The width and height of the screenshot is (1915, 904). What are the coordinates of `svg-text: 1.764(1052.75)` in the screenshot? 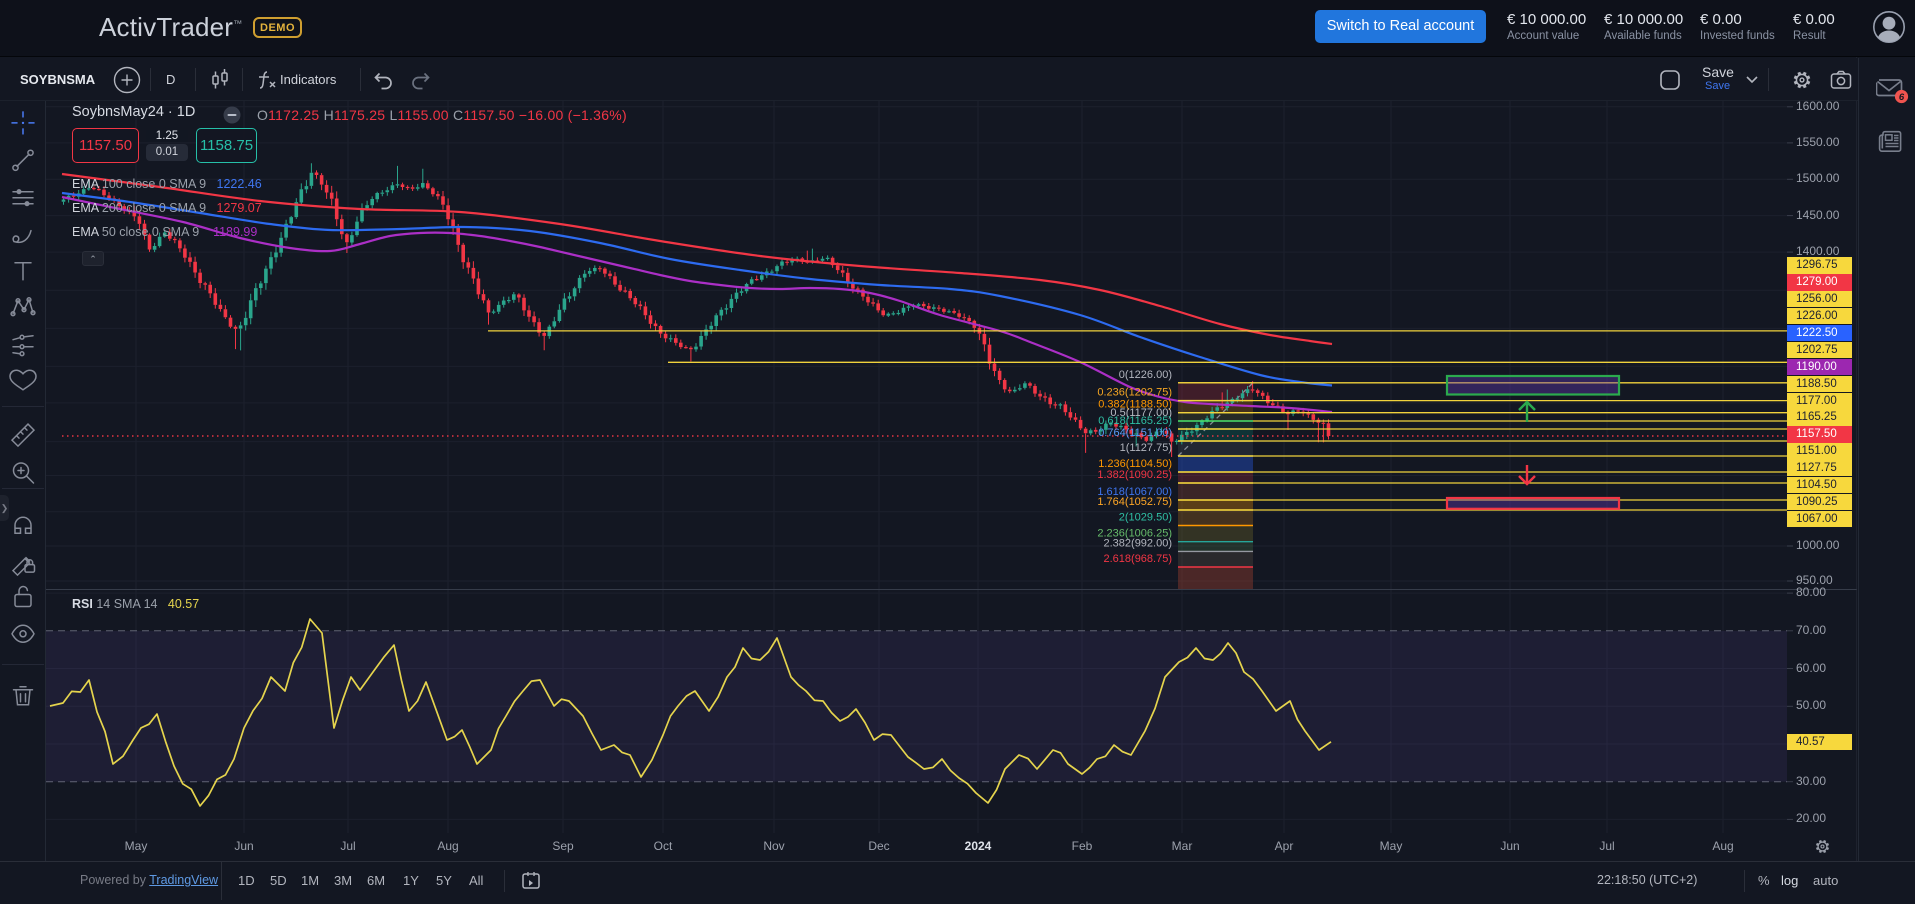 It's located at (1134, 502).